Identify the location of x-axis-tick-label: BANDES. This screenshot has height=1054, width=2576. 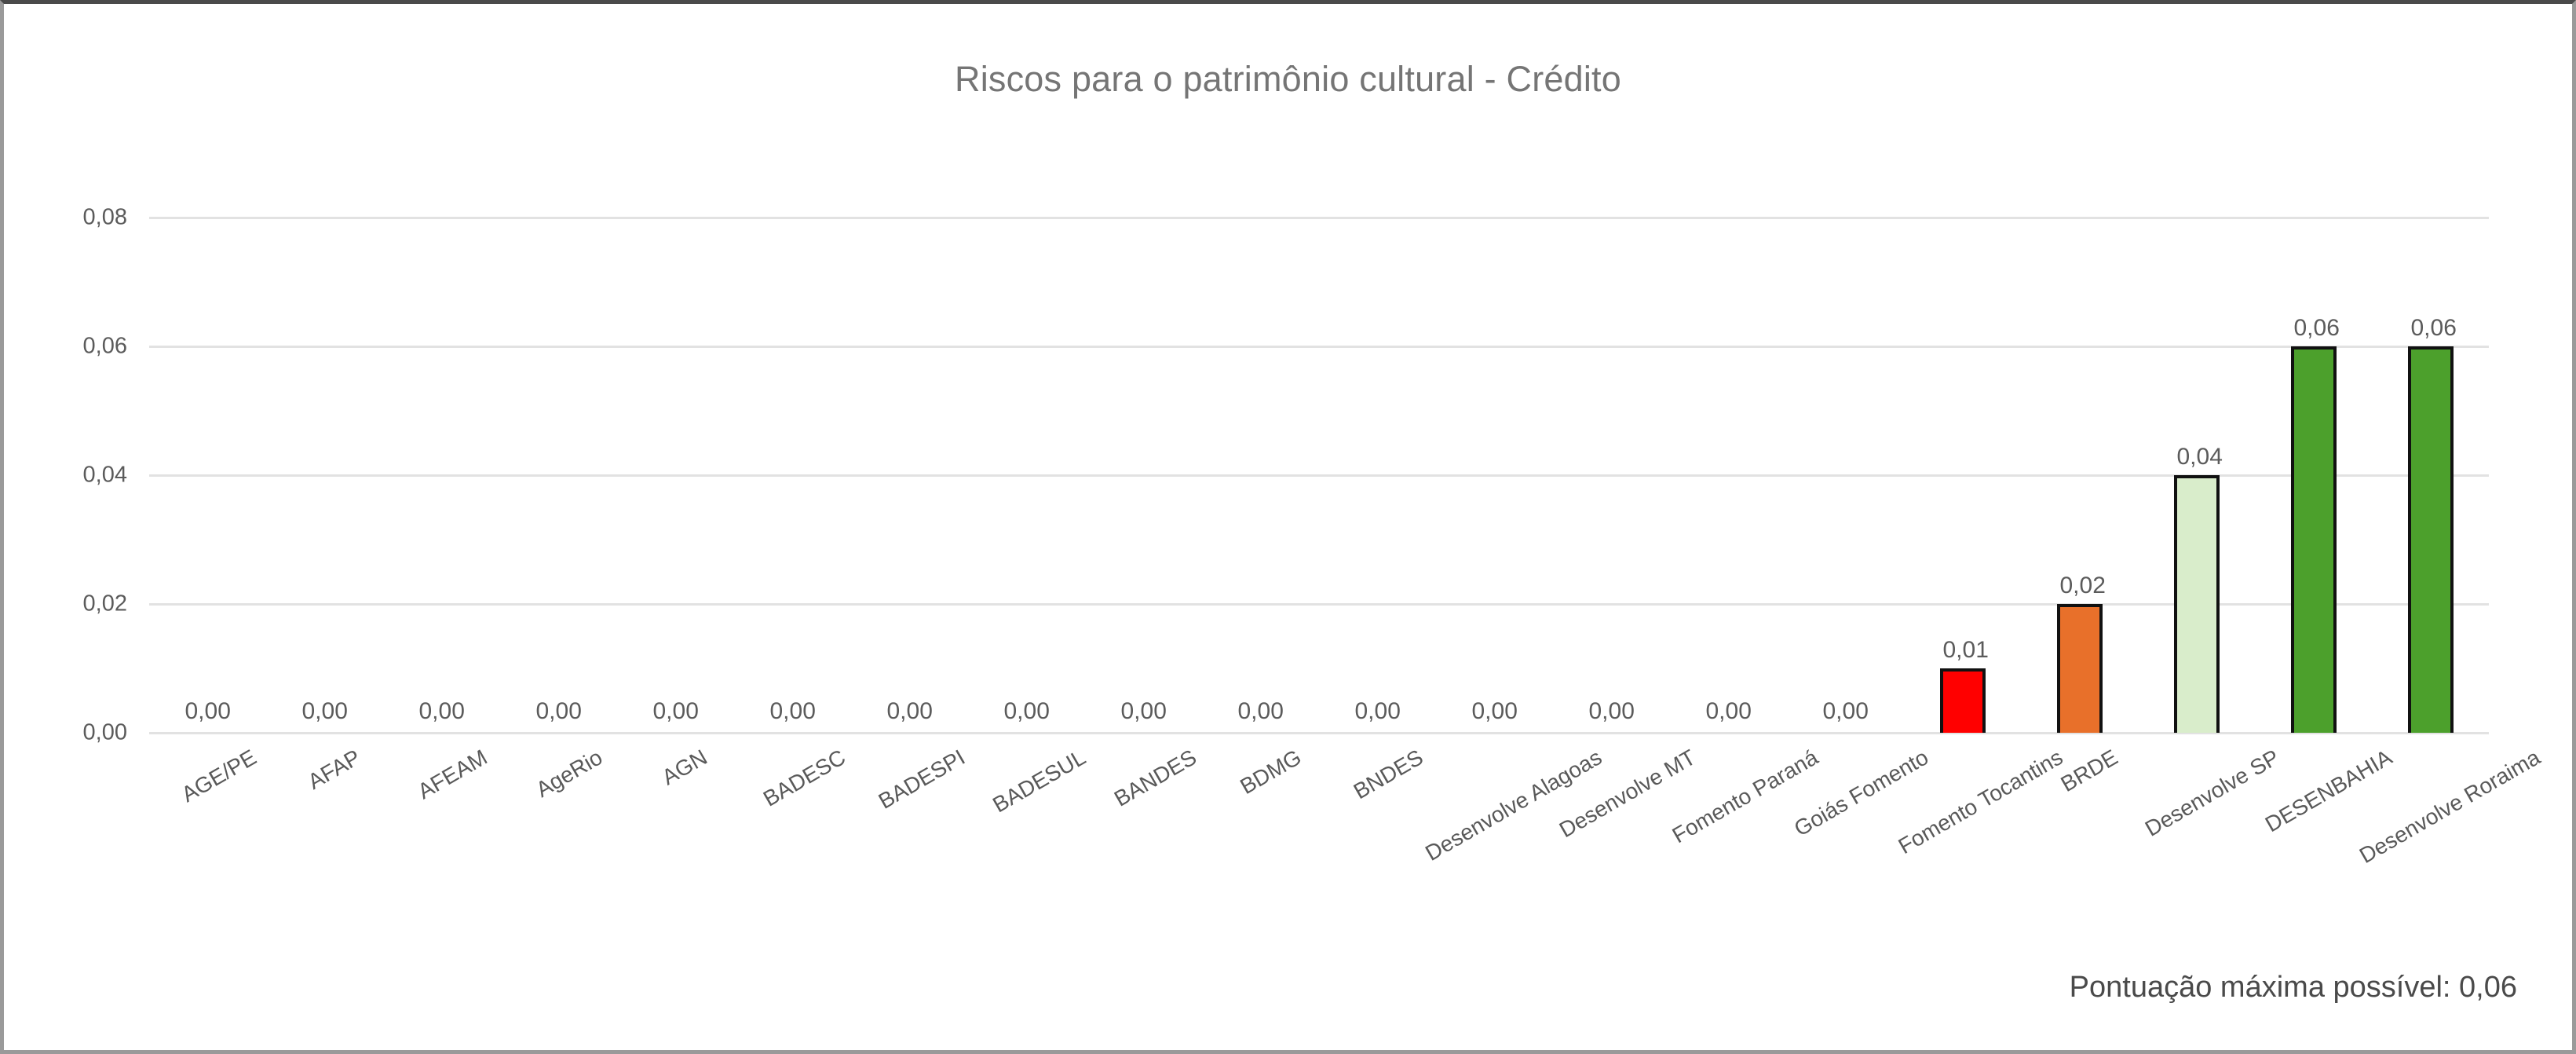
(1154, 778).